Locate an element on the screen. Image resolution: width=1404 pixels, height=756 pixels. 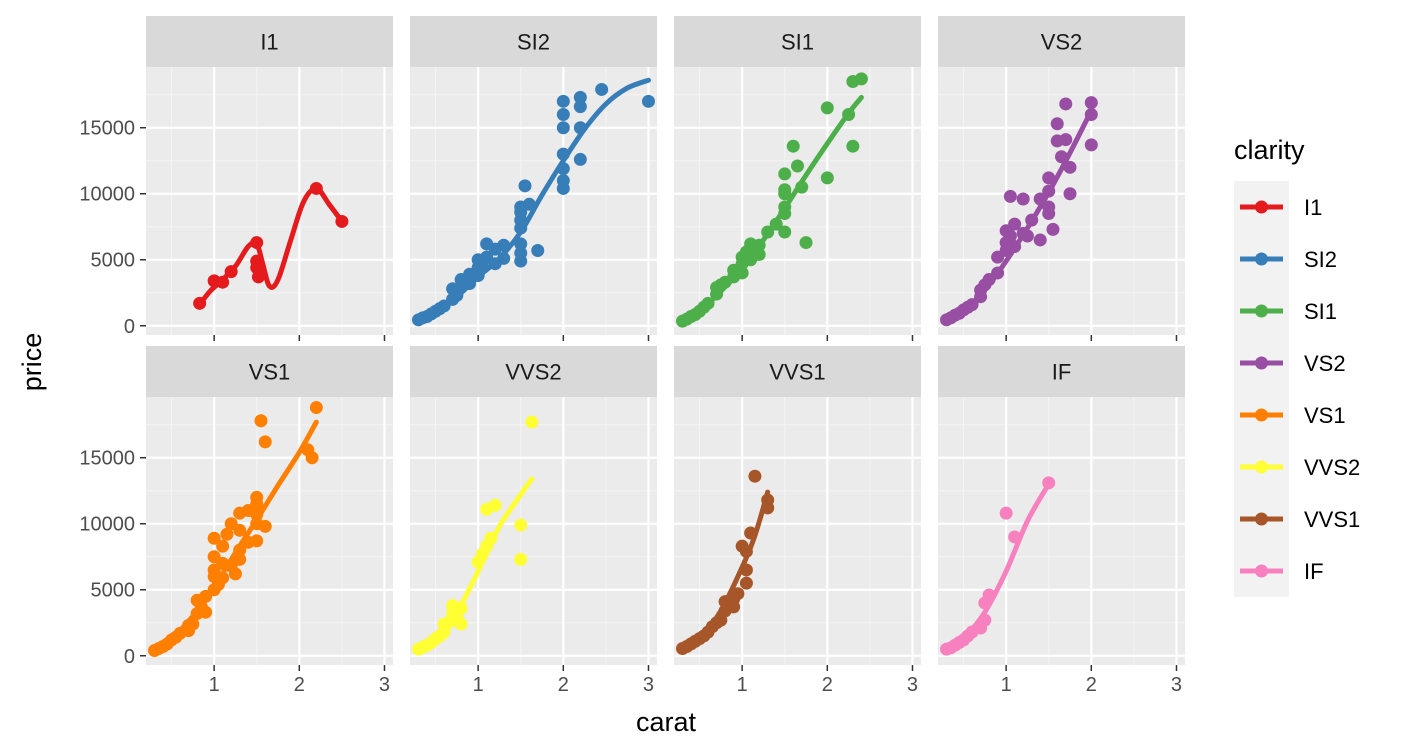
x-axis-title: carat is located at coordinates (666, 722).